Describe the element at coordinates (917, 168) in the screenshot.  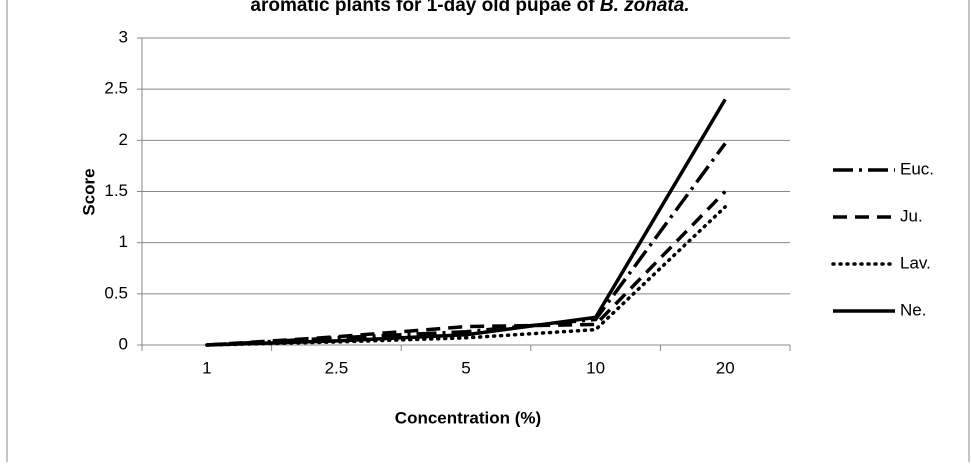
I see `legend-label: Euc.` at that location.